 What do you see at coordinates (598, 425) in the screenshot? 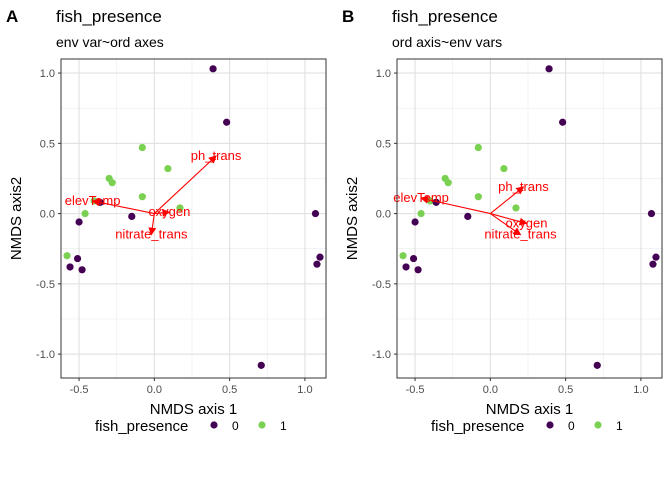
I see `legend-key-1-b` at bounding box center [598, 425].